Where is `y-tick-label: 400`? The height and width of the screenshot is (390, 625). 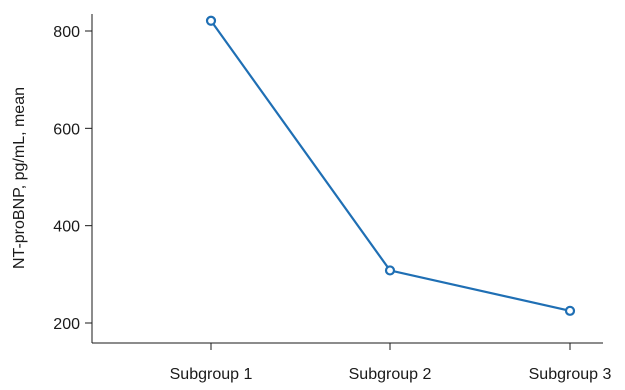 y-tick-label: 400 is located at coordinates (66, 227).